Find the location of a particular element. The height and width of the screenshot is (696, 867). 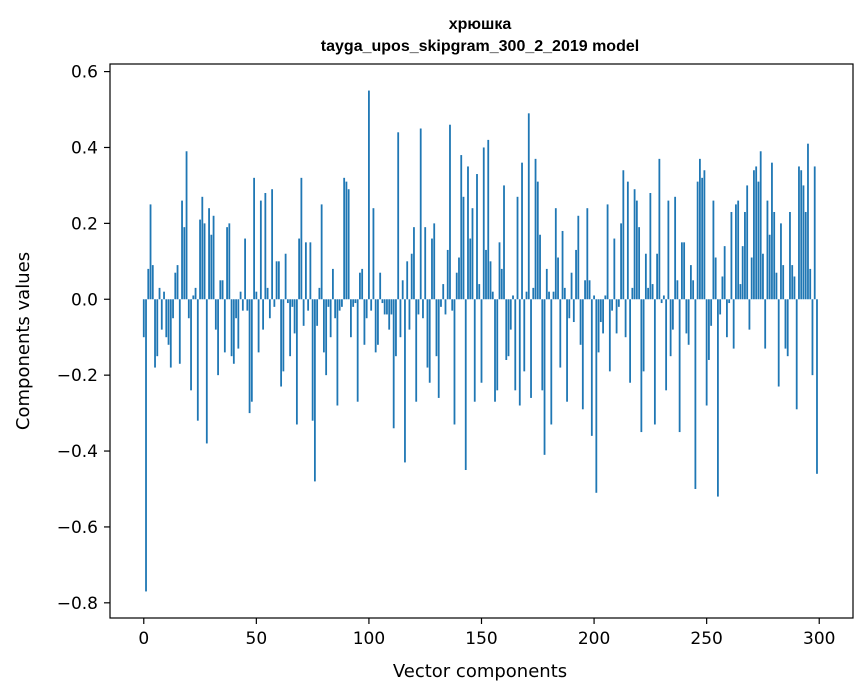

x-axis-ticks: 0 50 100 150 200 250 300 is located at coordinates (486, 633).